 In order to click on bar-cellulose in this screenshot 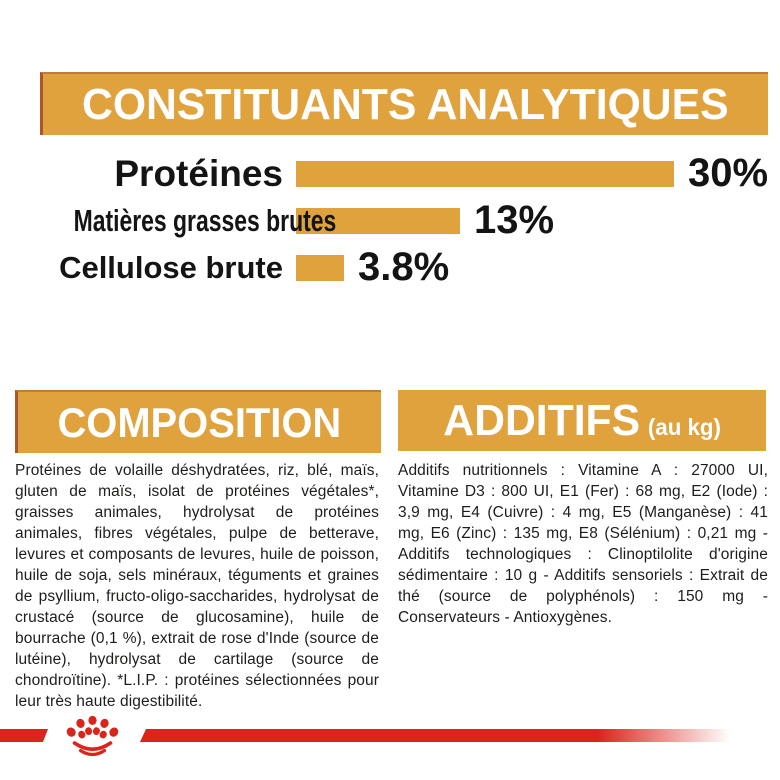, I will do `click(320, 267)`.